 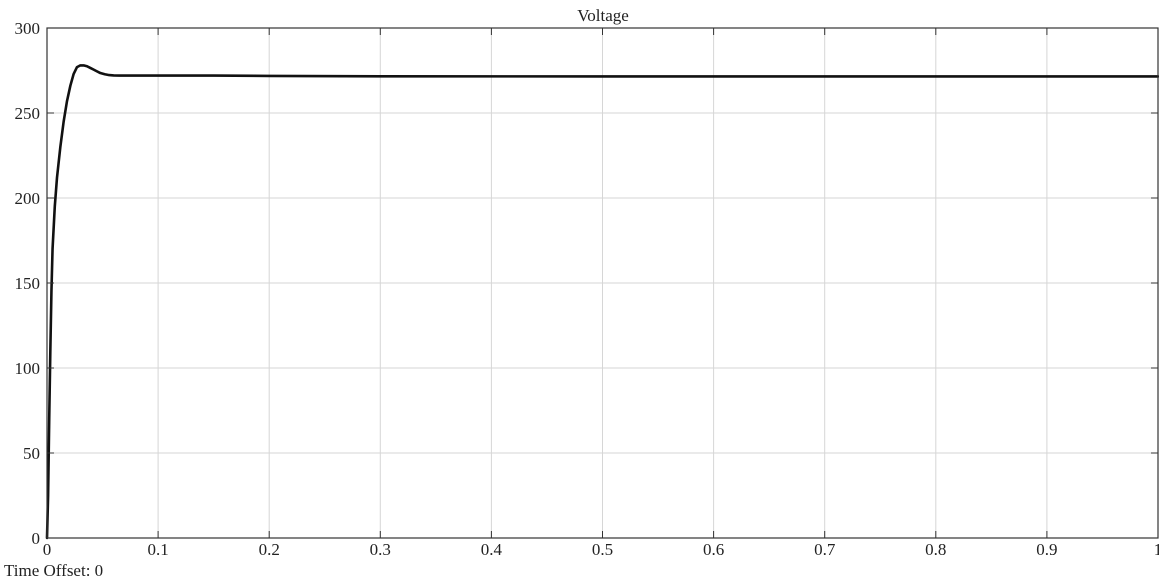 I want to click on time-offset-label: Time Offset: 0, so click(x=54, y=570).